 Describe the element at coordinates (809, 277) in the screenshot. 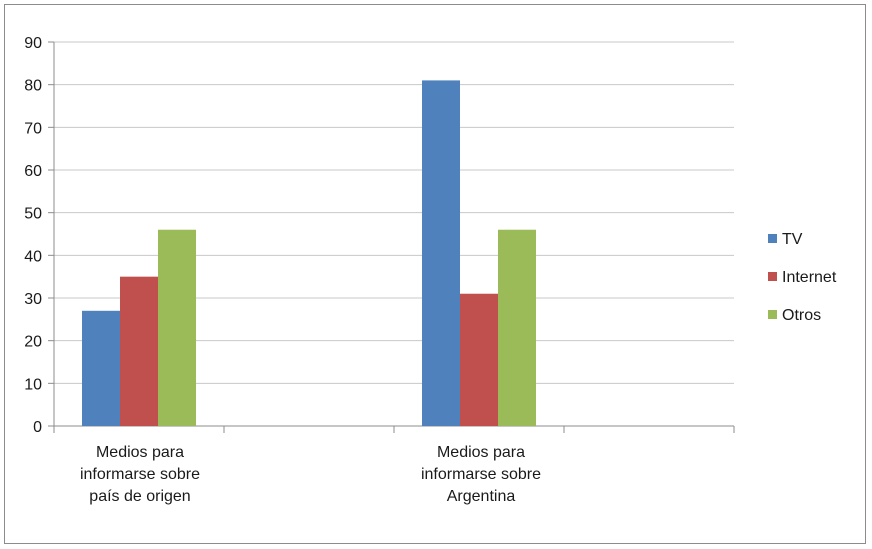

I see `legend-label-internet: Internet` at that location.